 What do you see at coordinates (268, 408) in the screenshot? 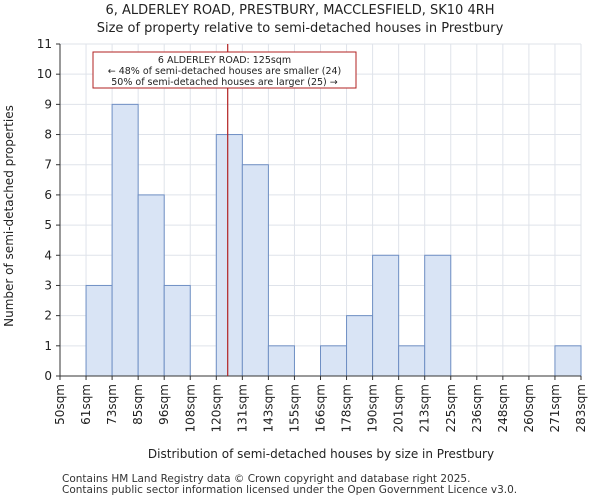
I see `x-tick-label: 143sqm` at bounding box center [268, 408].